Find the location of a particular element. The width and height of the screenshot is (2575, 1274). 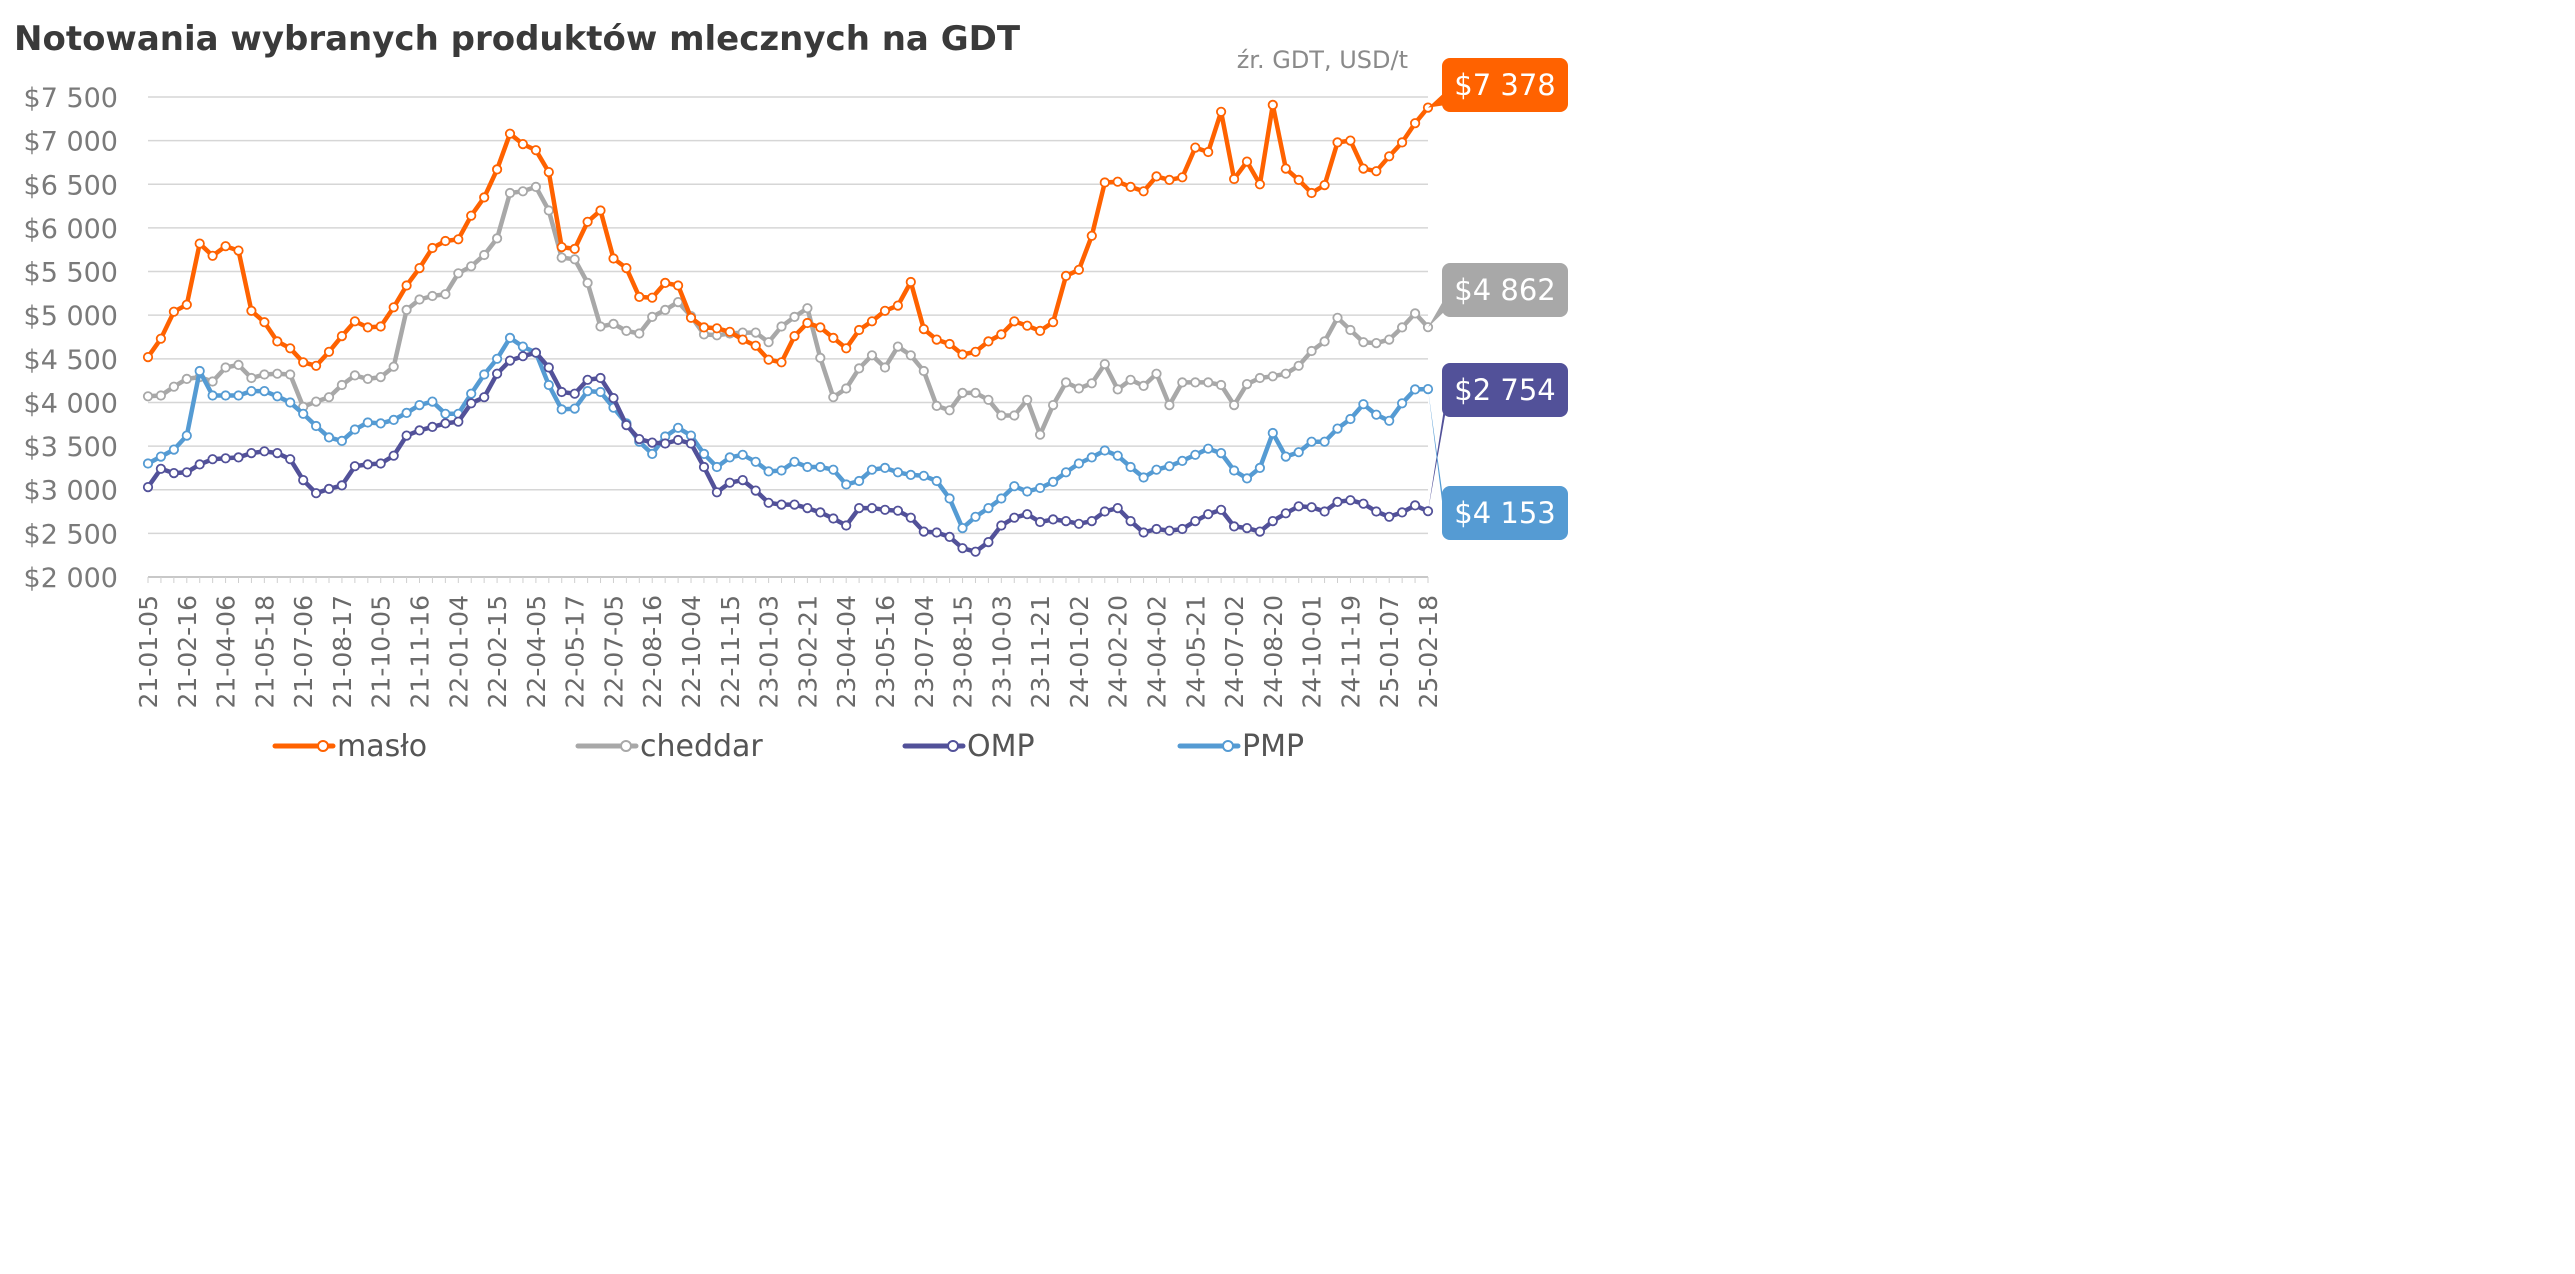

x-tick-label: 23-10-03 is located at coordinates (1001, 651).